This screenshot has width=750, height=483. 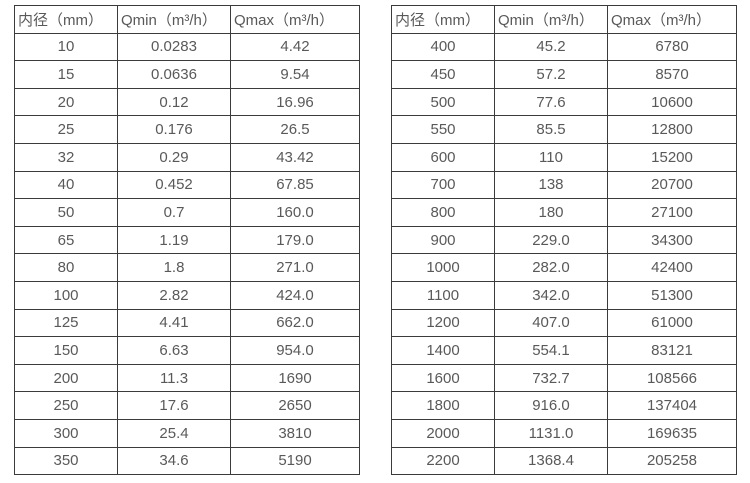 I want to click on table-row: 300 25.4 3810, so click(x=187, y=433).